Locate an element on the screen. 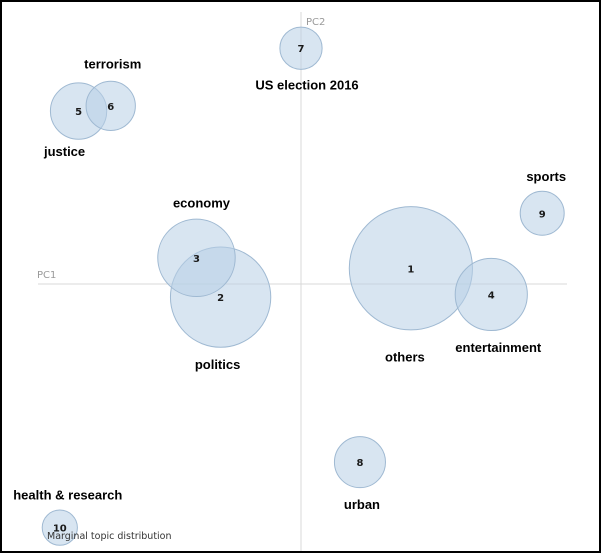 The image size is (601, 553). topic-number-9: 9 is located at coordinates (542, 214).